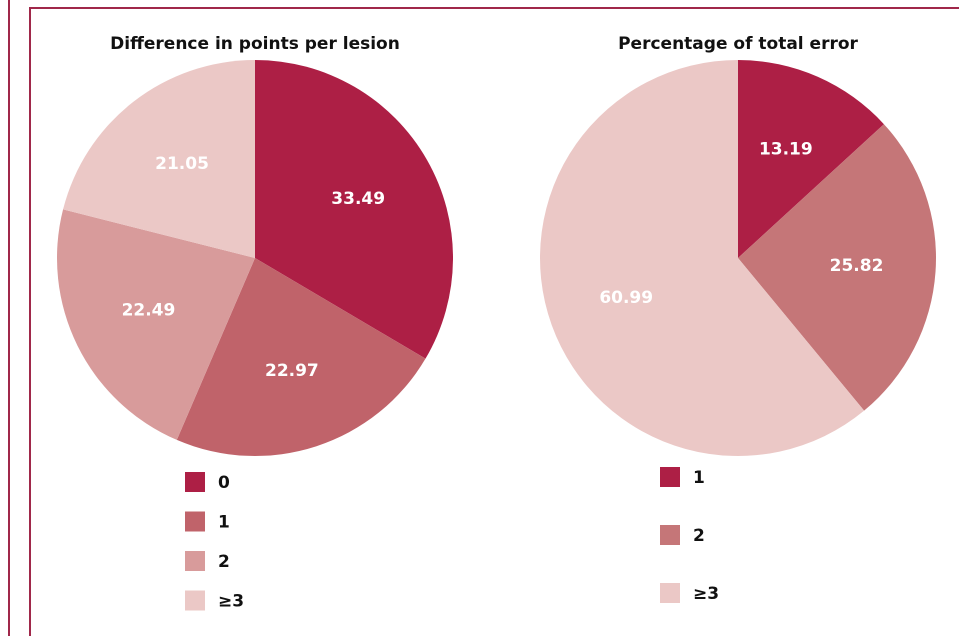 Image resolution: width=959 pixels, height=636 pixels. What do you see at coordinates (358, 199) in the screenshot?
I see `data-label: 33.49` at bounding box center [358, 199].